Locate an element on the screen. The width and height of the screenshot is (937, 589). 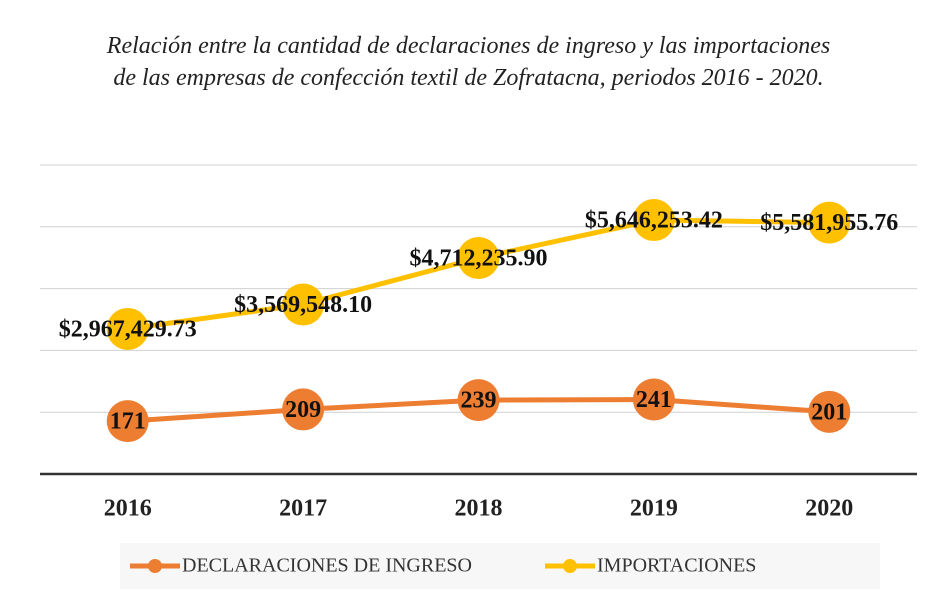
data-label: 239 is located at coordinates (479, 401).